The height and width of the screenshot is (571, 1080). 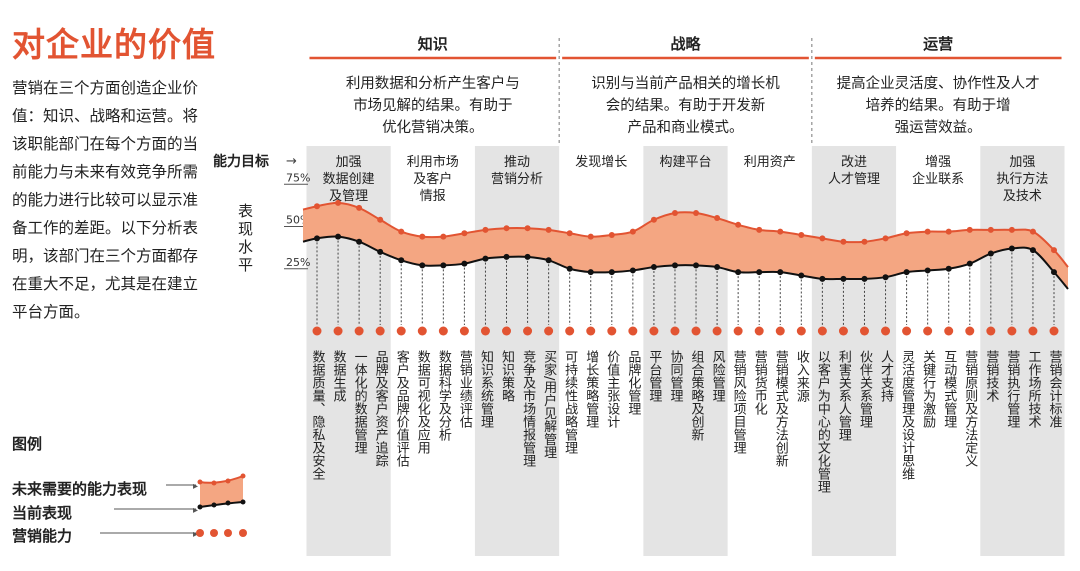 What do you see at coordinates (432, 179) in the screenshot?
I see `goal-label-line: 及客户` at bounding box center [432, 179].